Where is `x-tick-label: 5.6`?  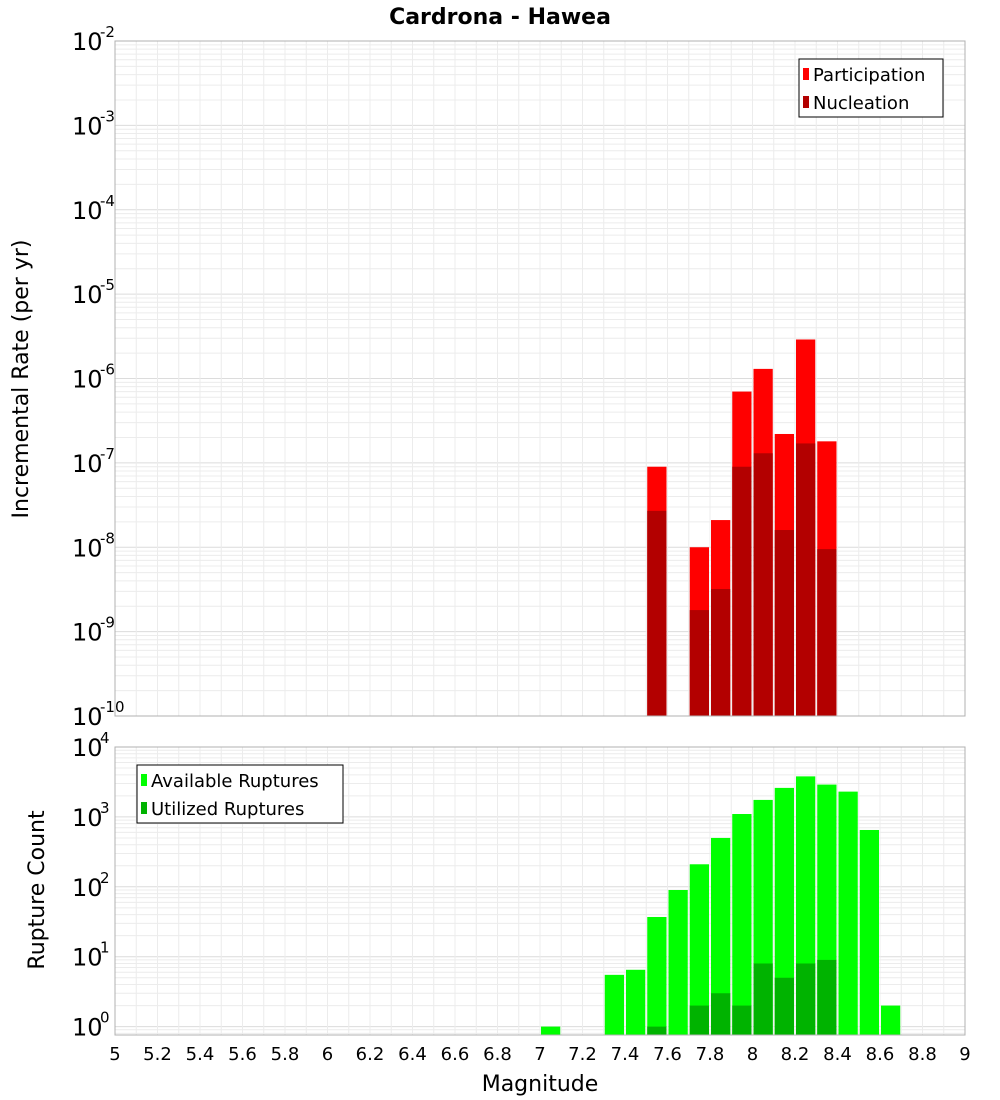
x-tick-label: 5.6 is located at coordinates (242, 1054).